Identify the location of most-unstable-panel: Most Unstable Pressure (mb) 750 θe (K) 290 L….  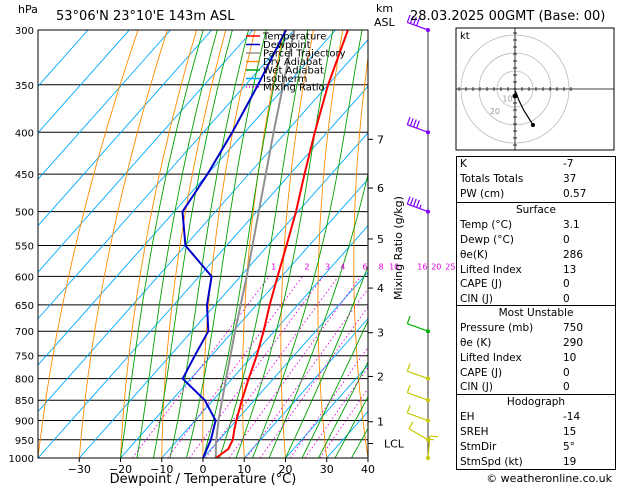
(536, 351).